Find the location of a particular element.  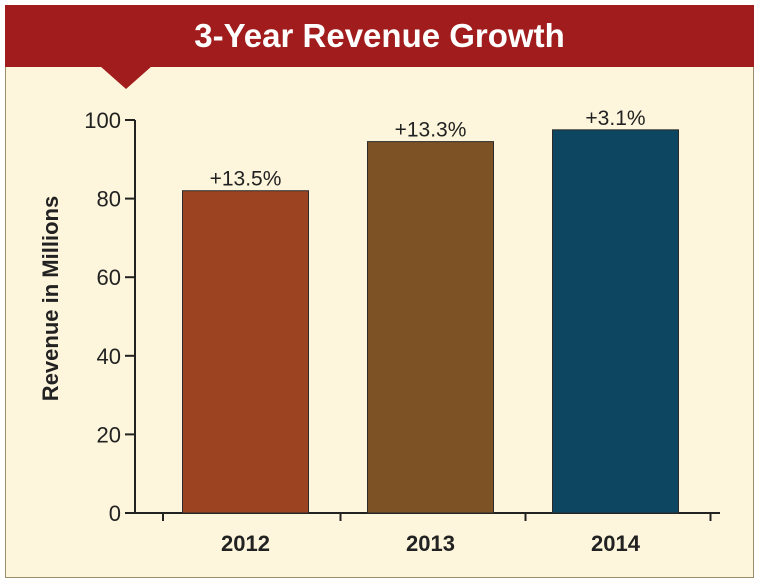

chart-title: 3-Year Revenue Growth is located at coordinates (379, 35).